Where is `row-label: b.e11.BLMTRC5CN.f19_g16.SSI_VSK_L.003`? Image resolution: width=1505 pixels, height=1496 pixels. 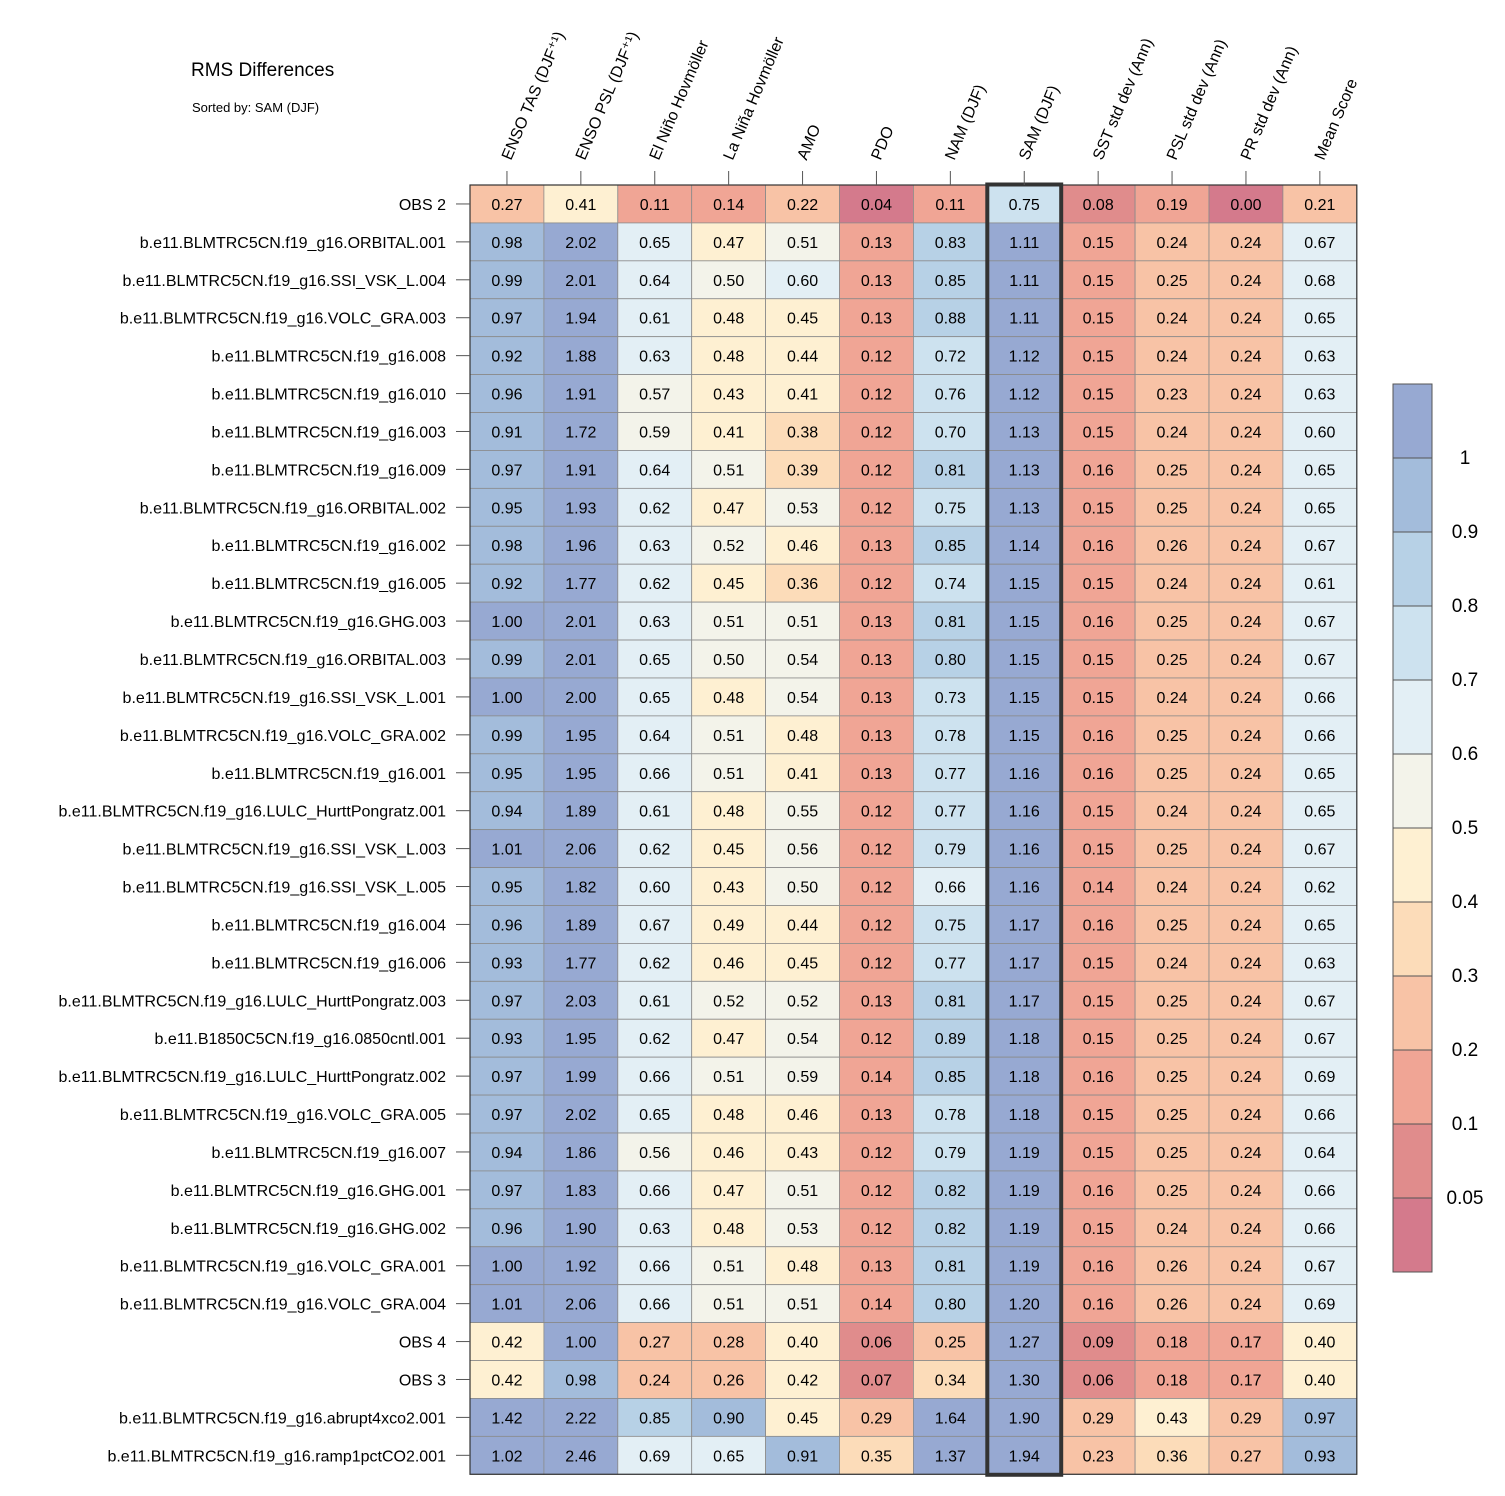
row-label: b.e11.BLMTRC5CN.f19_g16.SSI_VSK_L.003 is located at coordinates (285, 850).